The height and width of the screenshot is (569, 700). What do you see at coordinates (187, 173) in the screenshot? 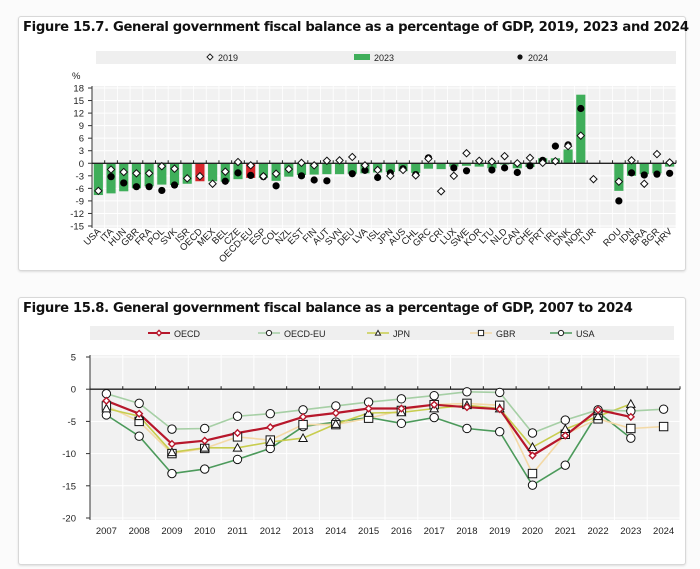
I see `bar-isr` at bounding box center [187, 173].